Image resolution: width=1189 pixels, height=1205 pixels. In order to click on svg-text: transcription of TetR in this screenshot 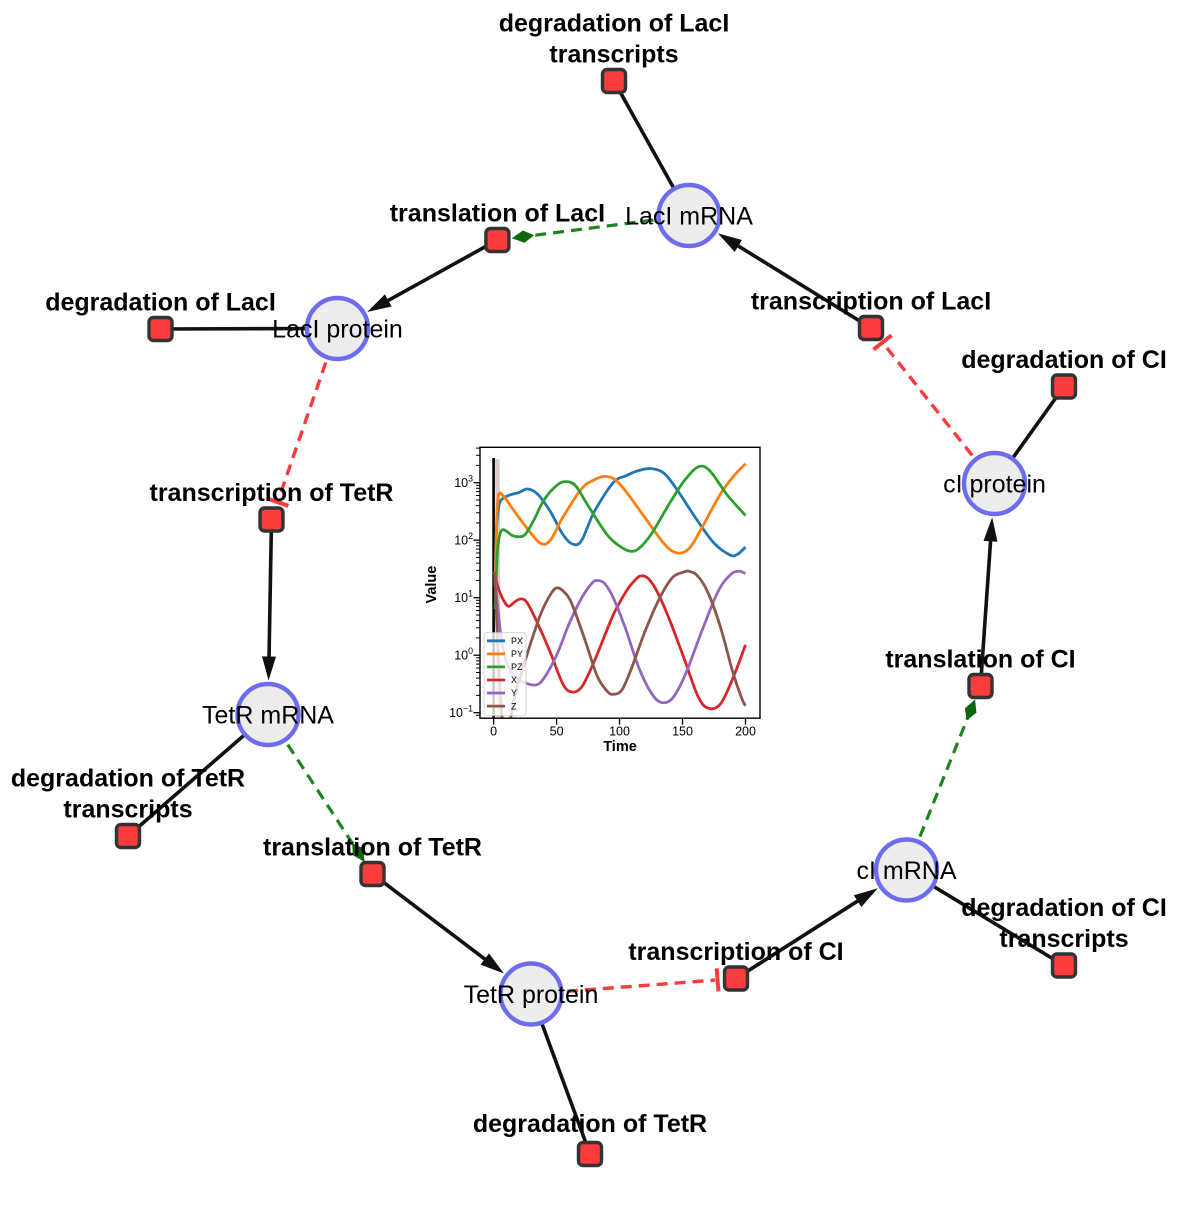, I will do `click(272, 493)`.